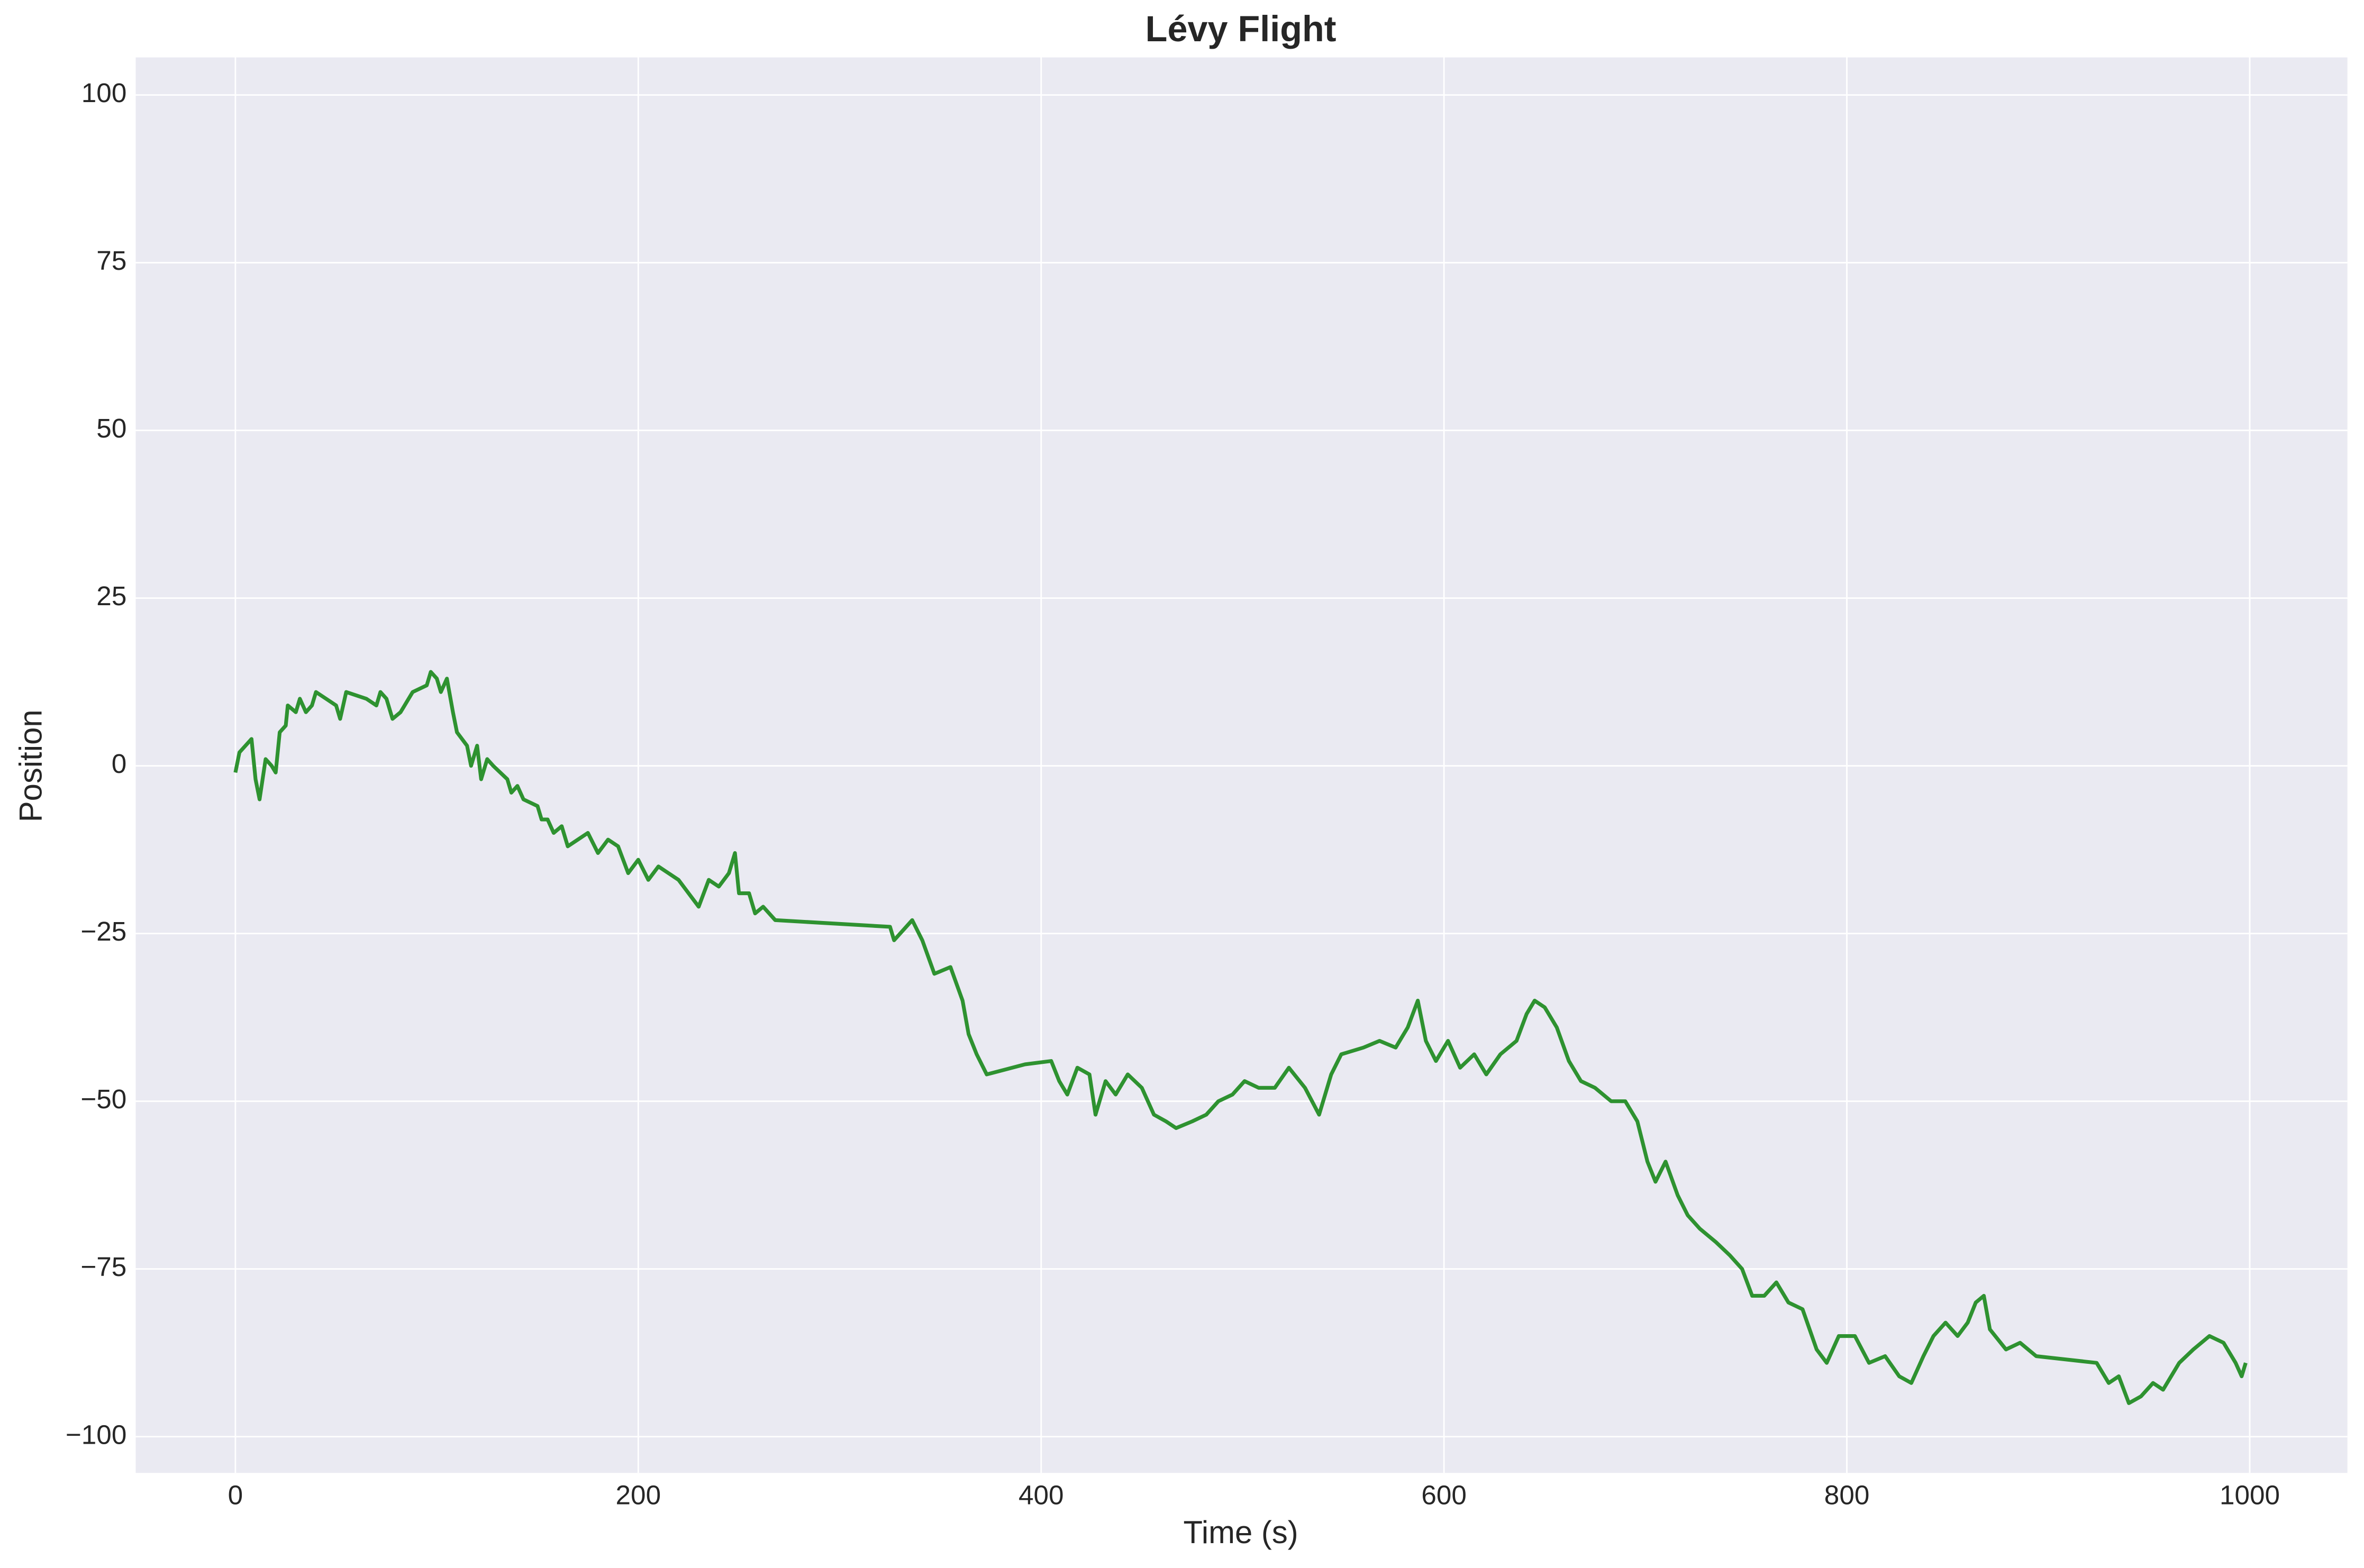 The height and width of the screenshot is (1568, 2364). Describe the element at coordinates (1240, 29) in the screenshot. I see `chart-title: Lévy Flight` at that location.